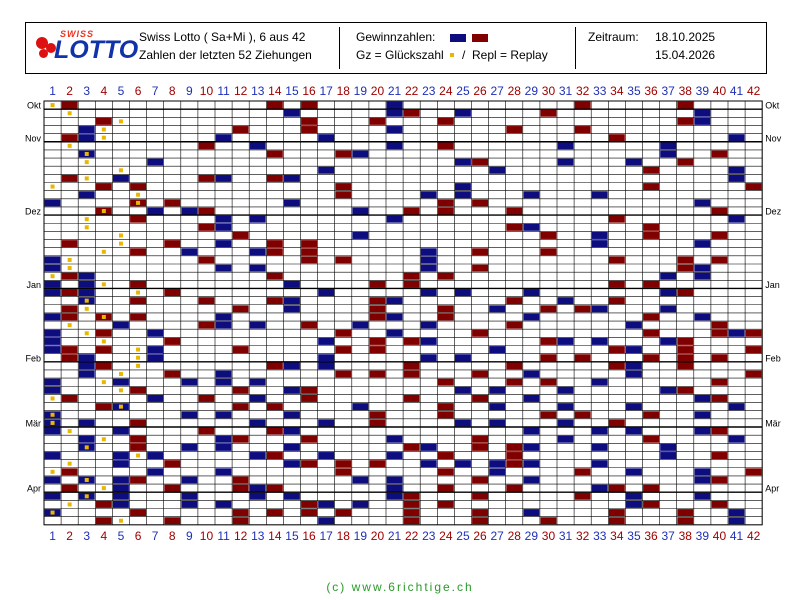  I want to click on column-number-top: 12, so click(241, 91).